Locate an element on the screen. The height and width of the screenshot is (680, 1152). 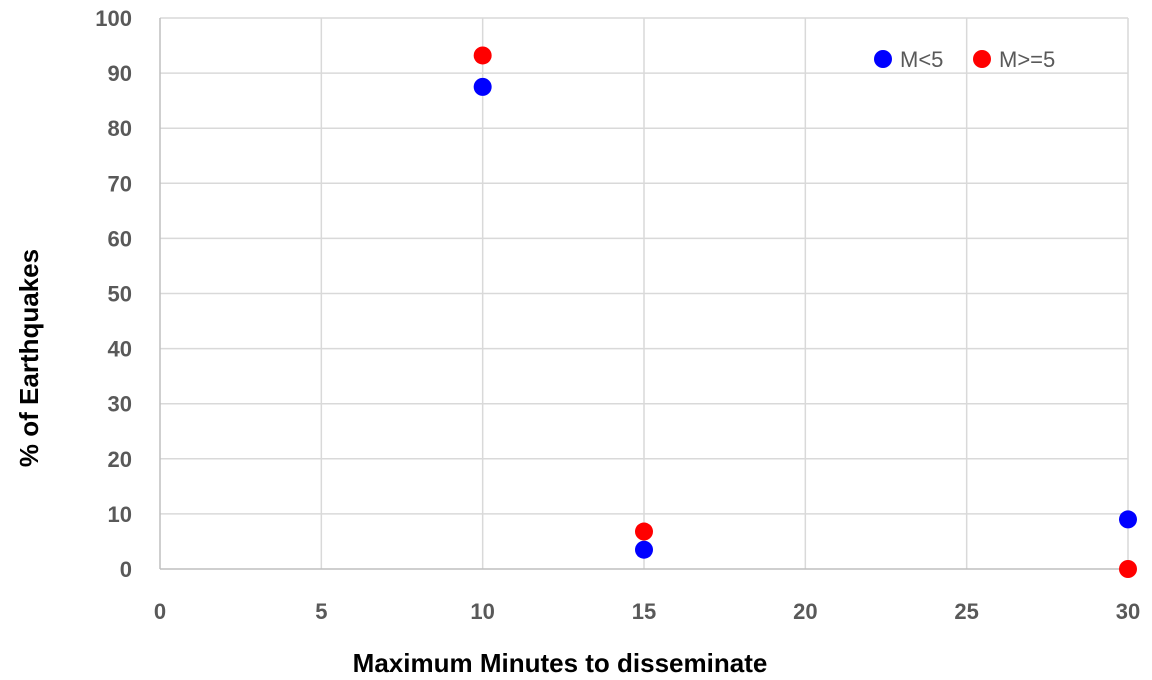
y-axis-title: % of Earthquakes is located at coordinates (29, 358).